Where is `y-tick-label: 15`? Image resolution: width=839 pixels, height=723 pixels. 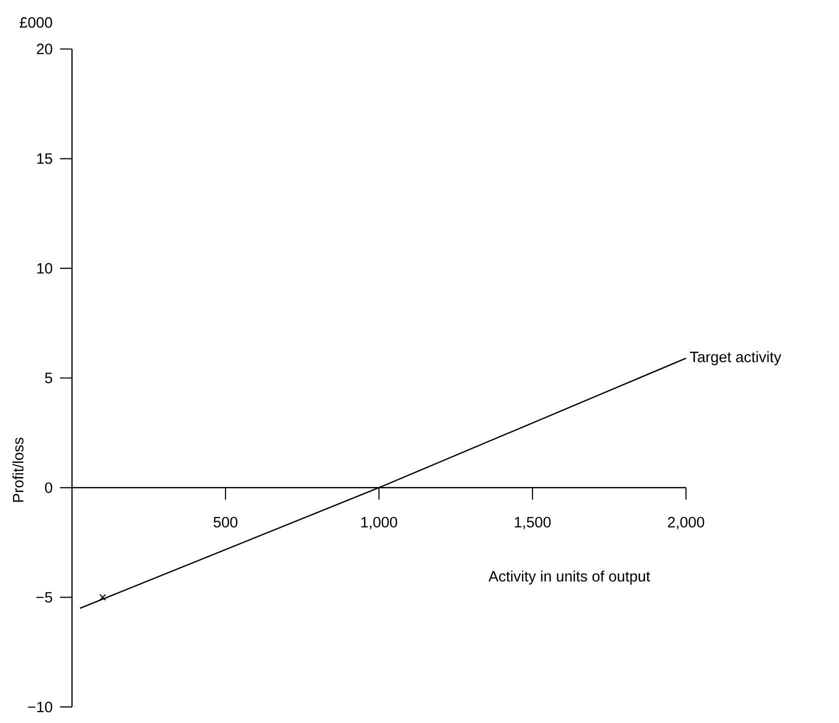
y-tick-label: 15 is located at coordinates (44, 158).